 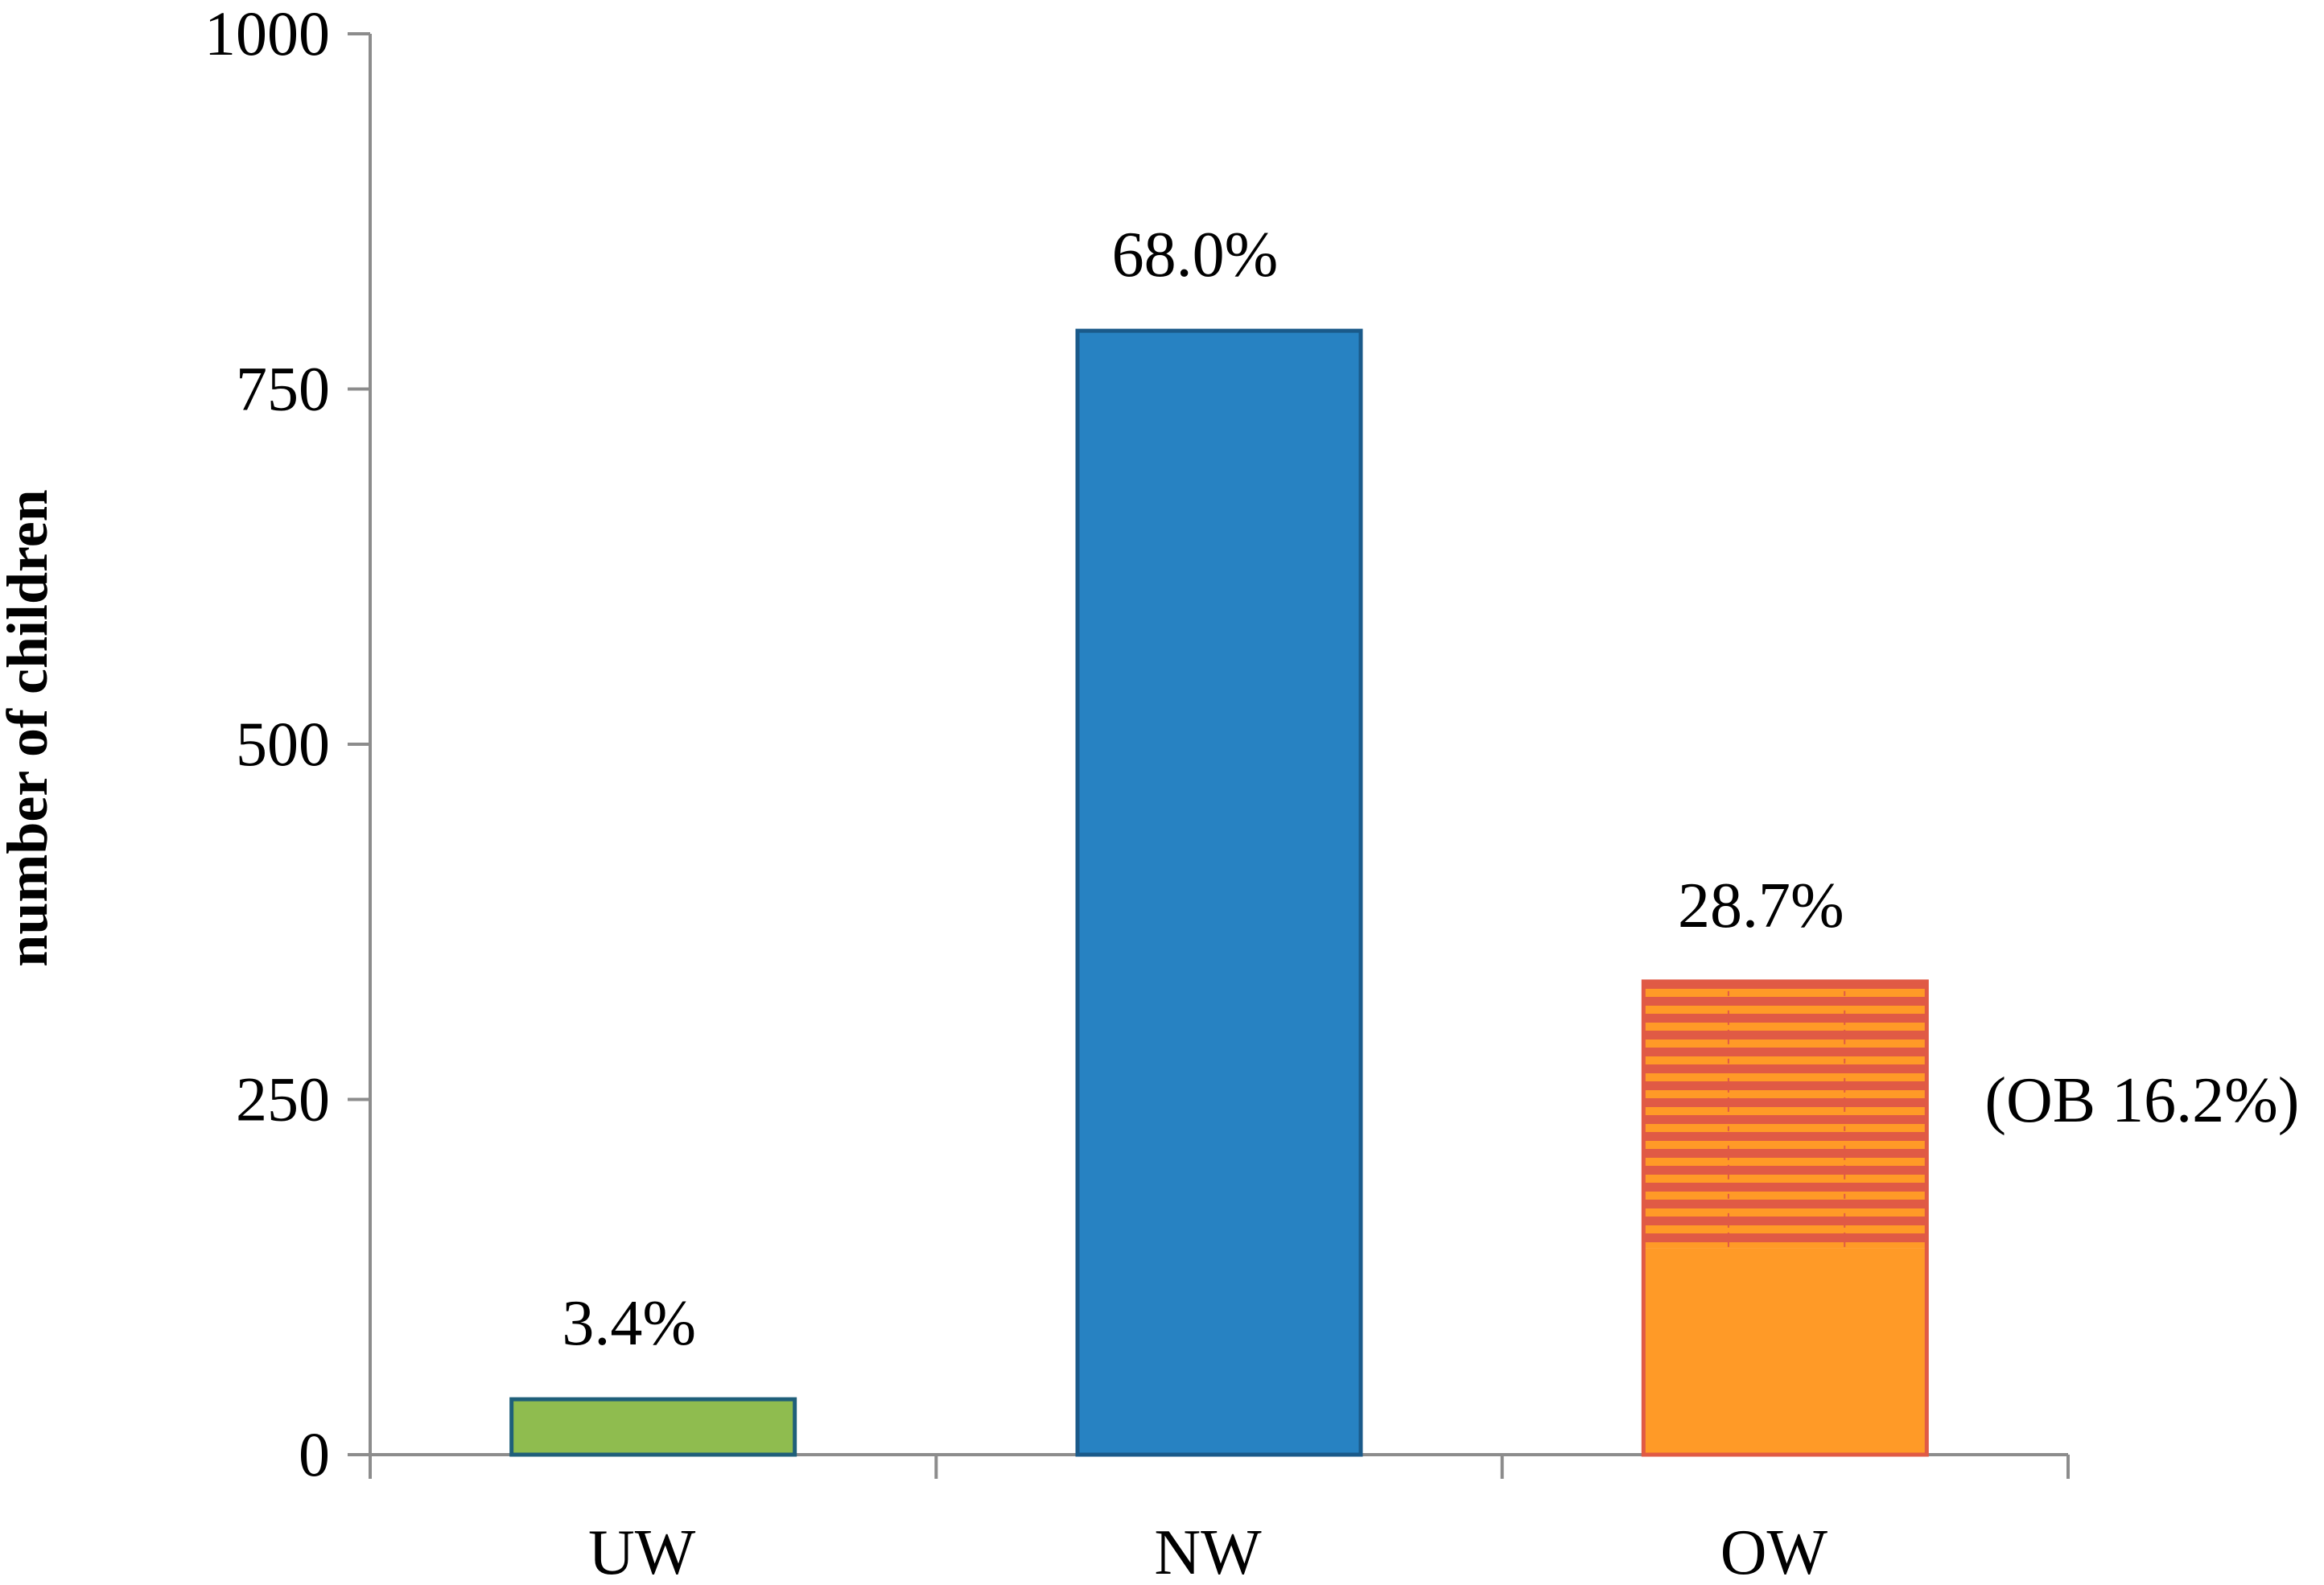 What do you see at coordinates (1195, 255) in the screenshot?
I see `data-label-nw: 68.0%` at bounding box center [1195, 255].